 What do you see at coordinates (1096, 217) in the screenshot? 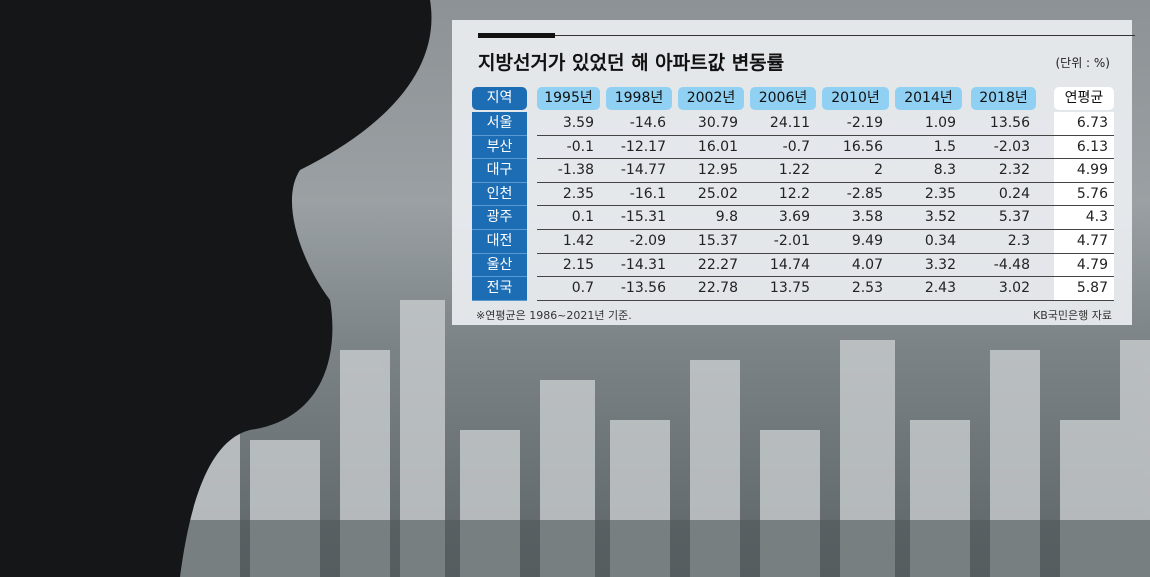
I see `value-cell: 4.3` at bounding box center [1096, 217].